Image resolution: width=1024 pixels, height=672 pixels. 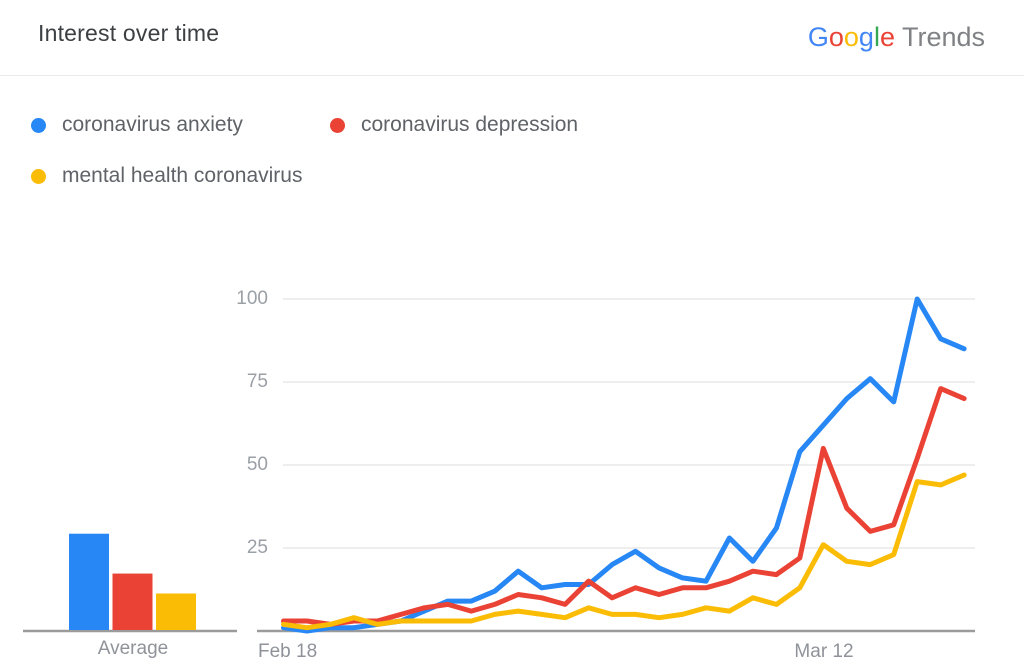 What do you see at coordinates (257, 381) in the screenshot?
I see `y-tick-label: 75` at bounding box center [257, 381].